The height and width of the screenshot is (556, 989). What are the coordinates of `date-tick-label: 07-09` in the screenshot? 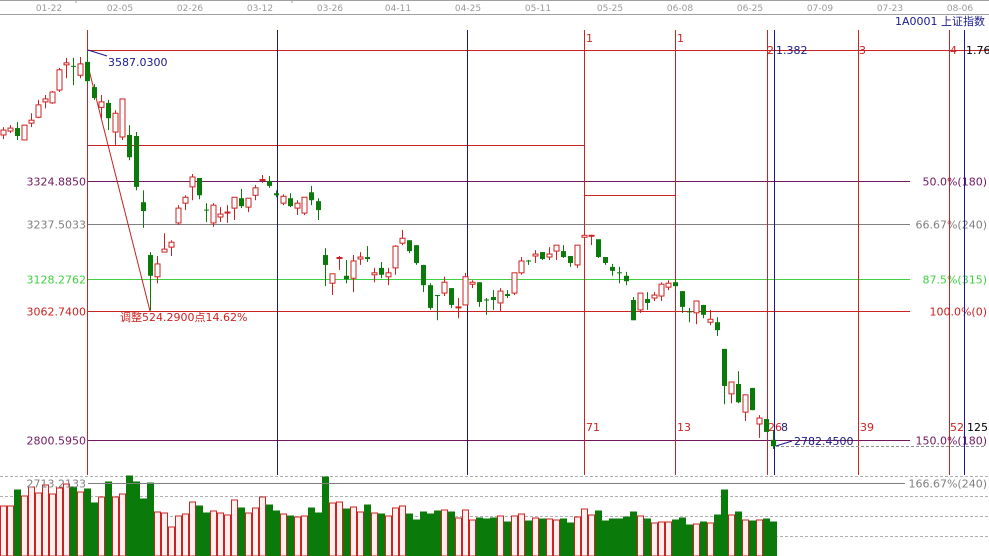 It's located at (820, 9).